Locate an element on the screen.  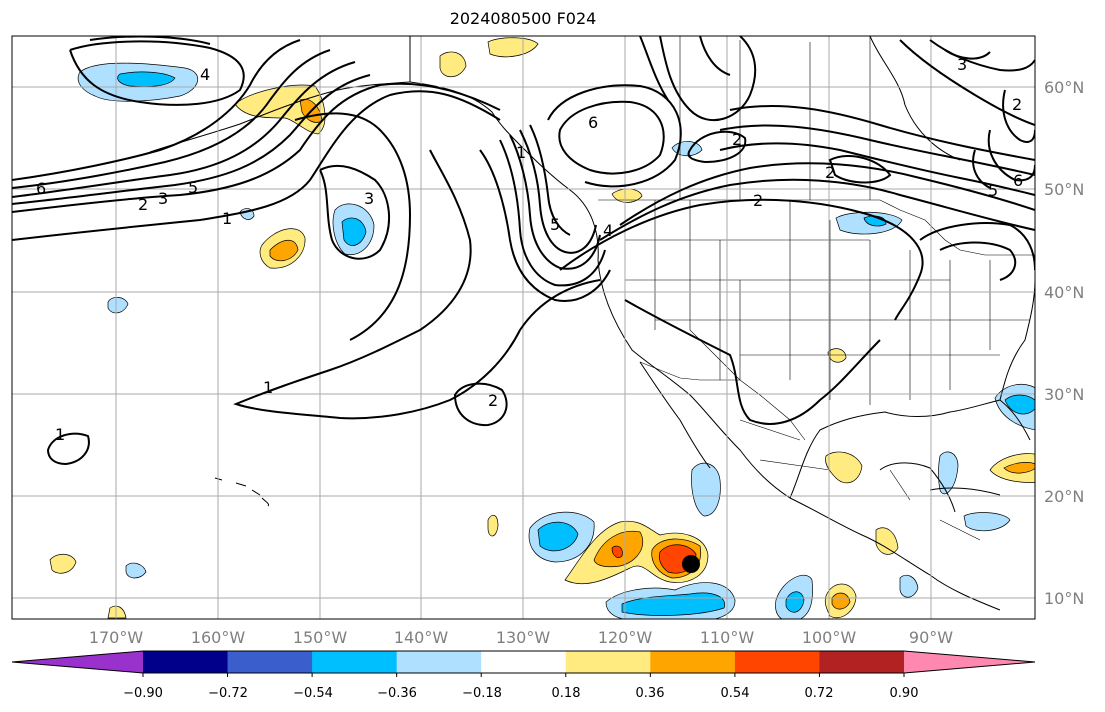
contour-east-loop2 is located at coordinates (978, 261).